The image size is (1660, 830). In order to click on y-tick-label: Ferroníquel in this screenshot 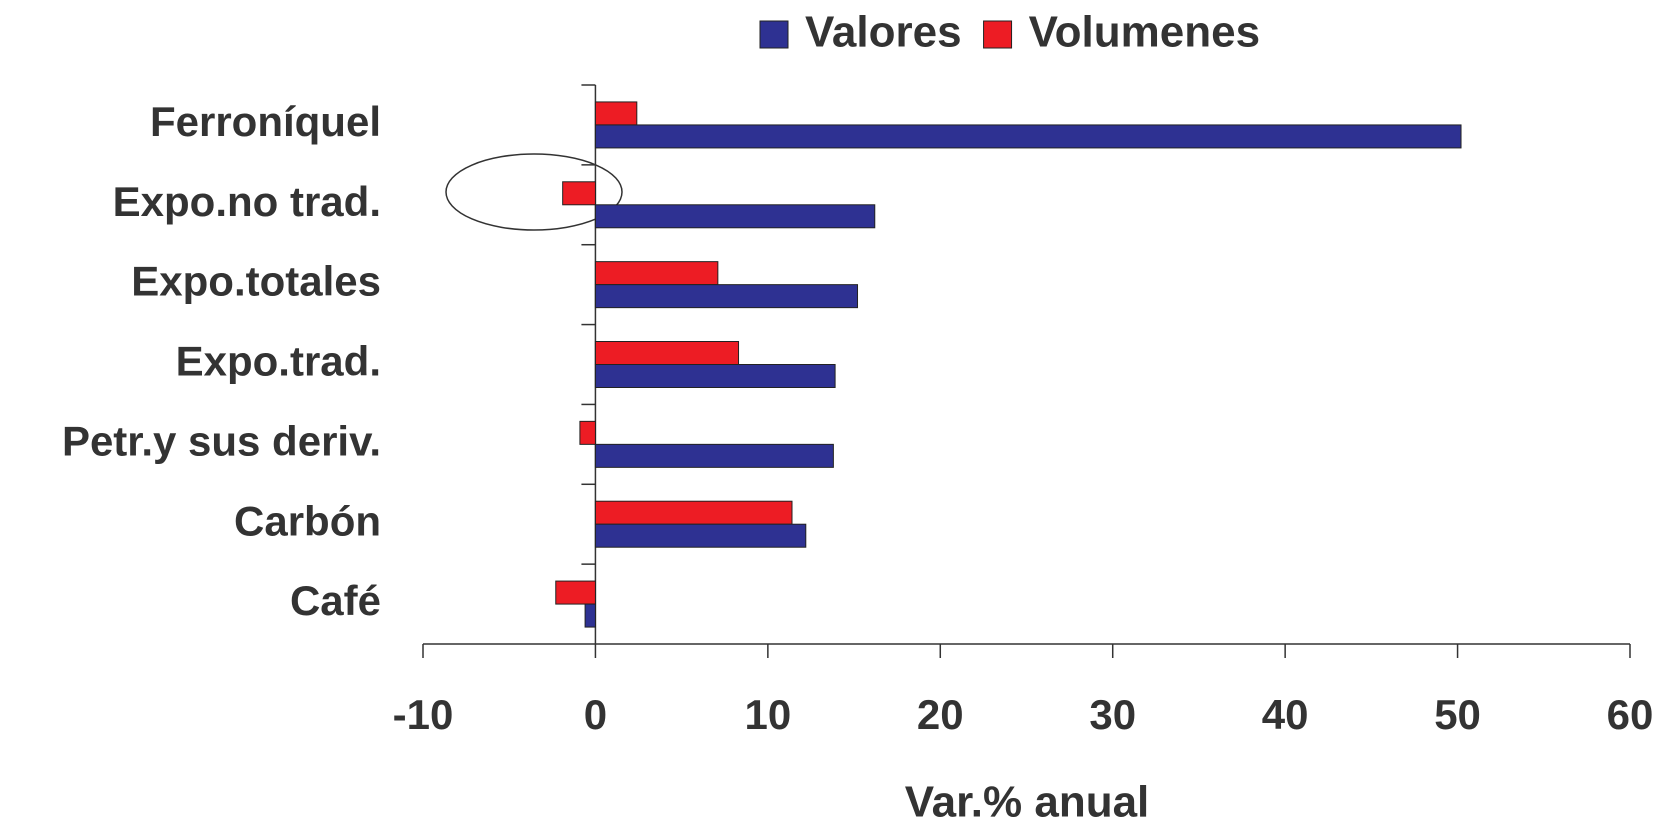, I will do `click(265, 121)`.